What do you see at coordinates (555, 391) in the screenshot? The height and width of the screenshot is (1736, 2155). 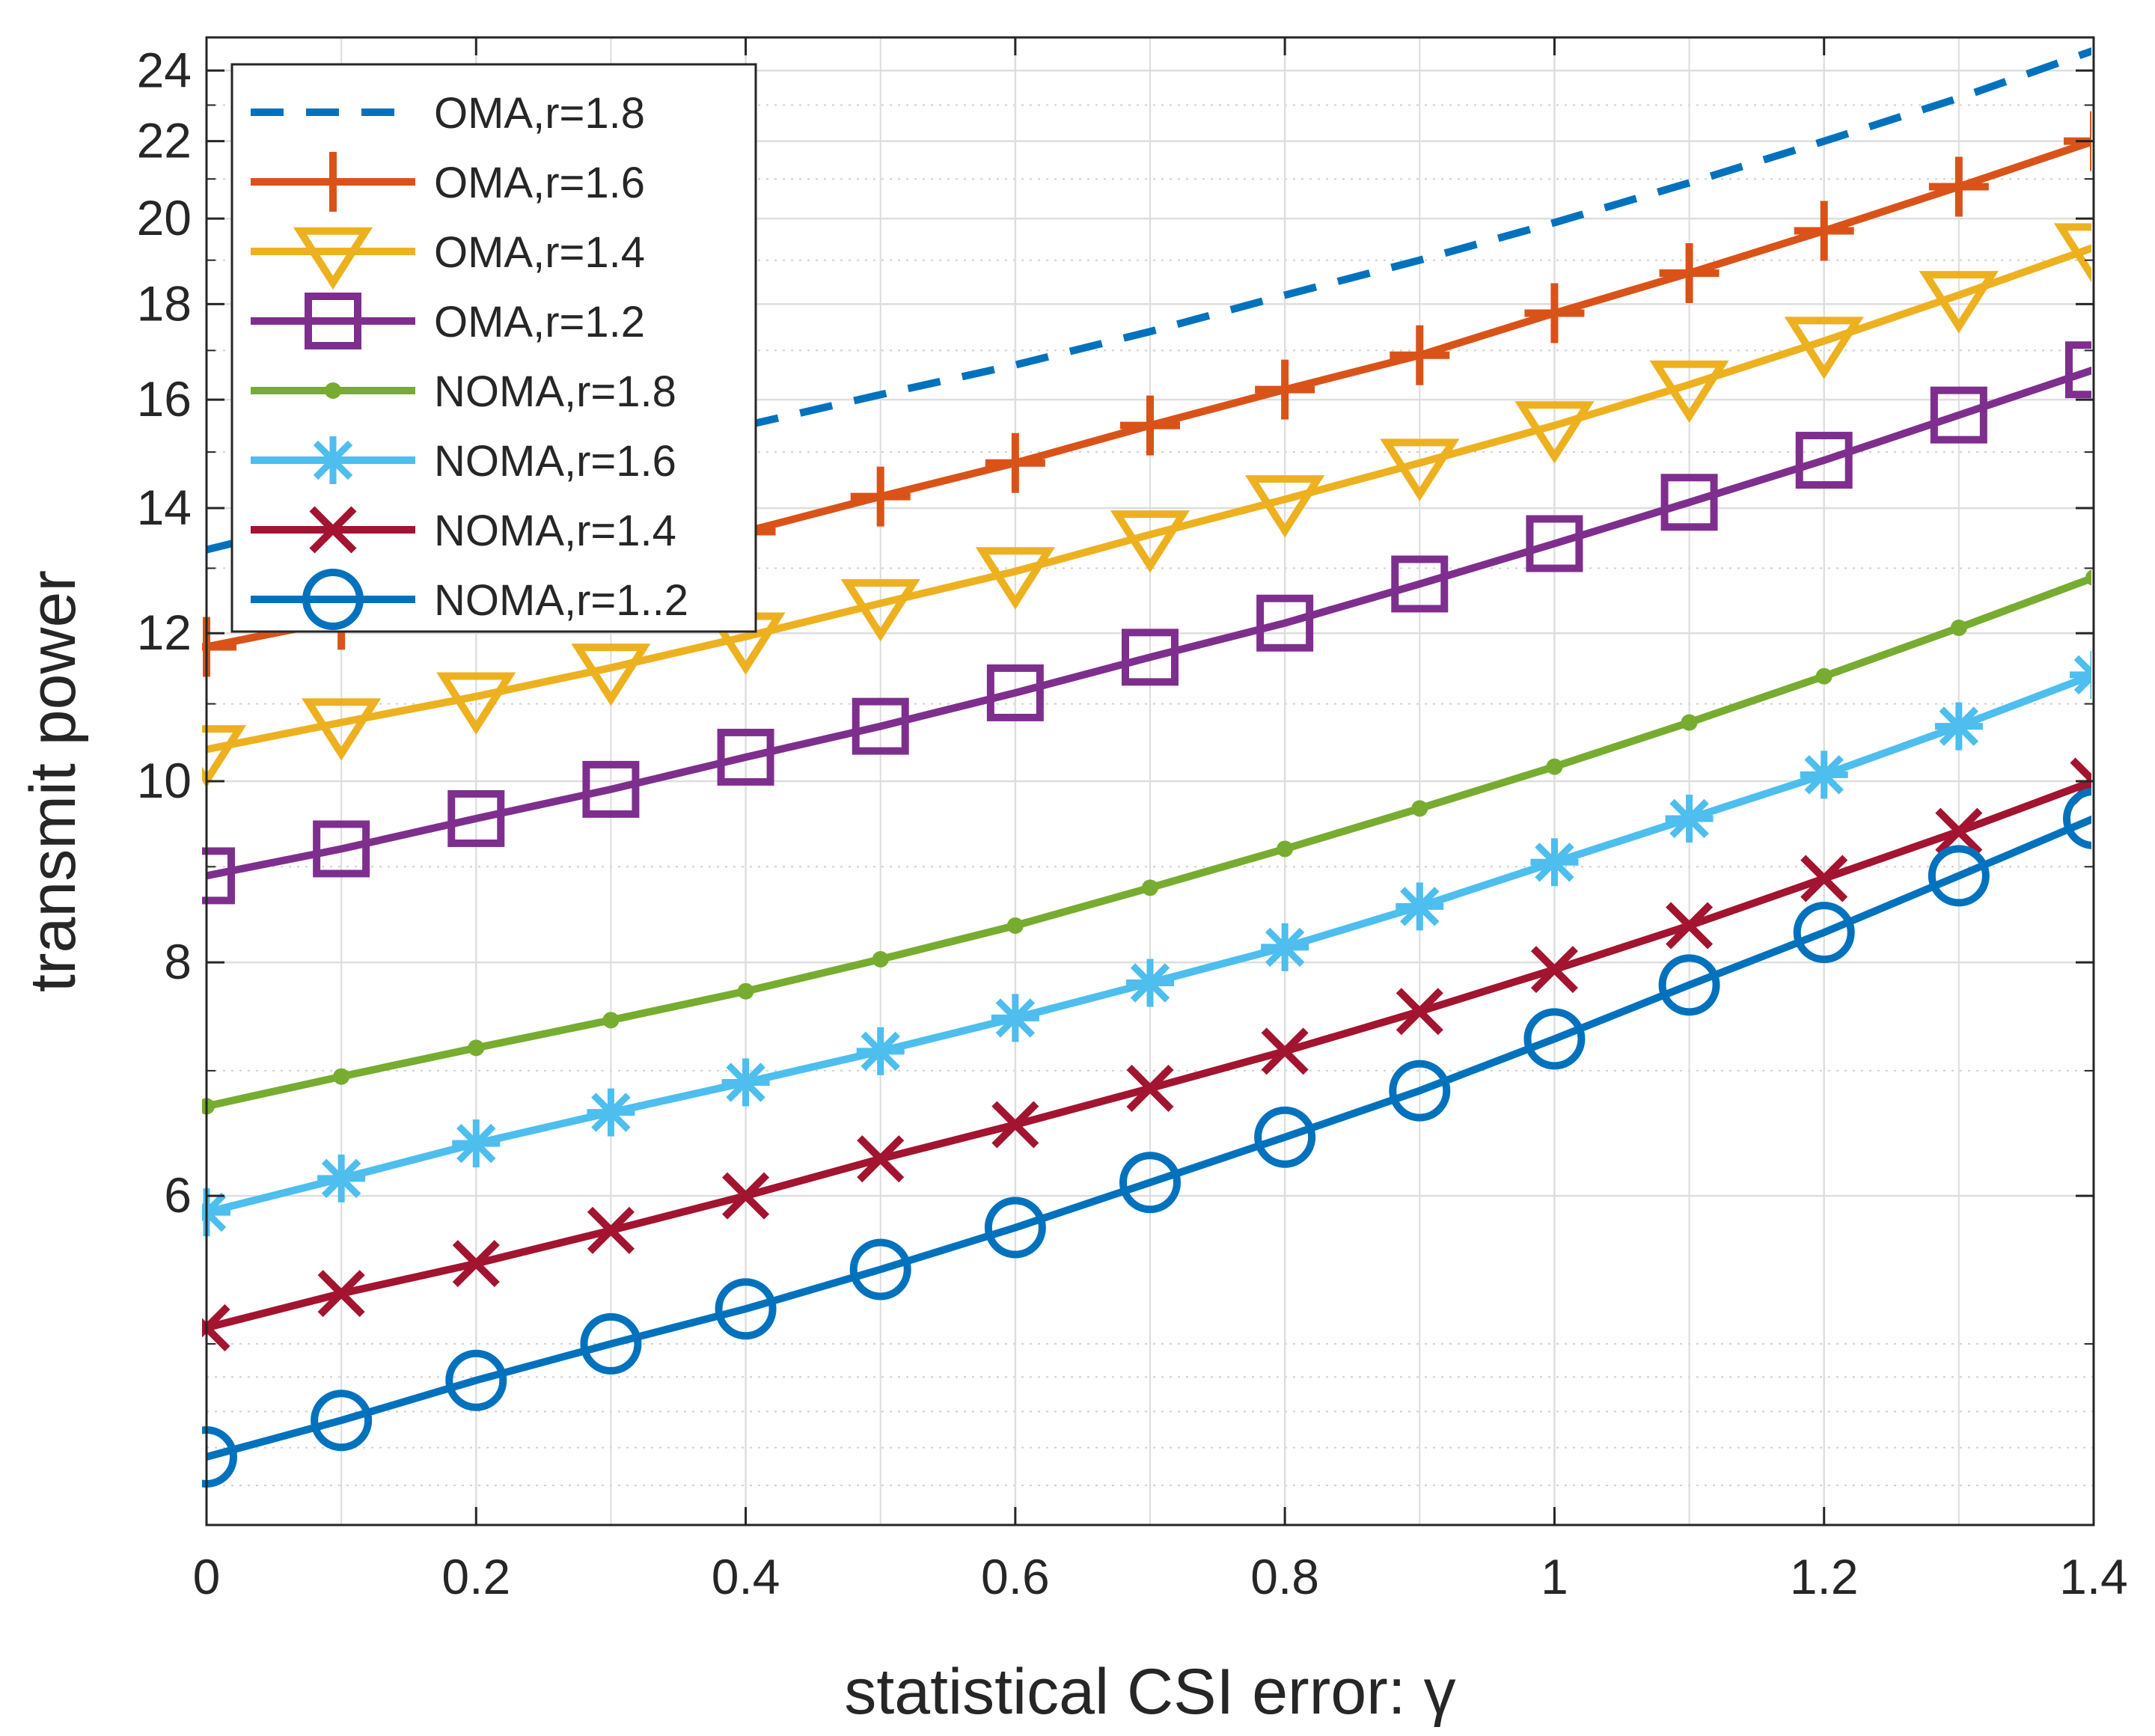 I see `legend-label: NOMA,r=1.8` at bounding box center [555, 391].